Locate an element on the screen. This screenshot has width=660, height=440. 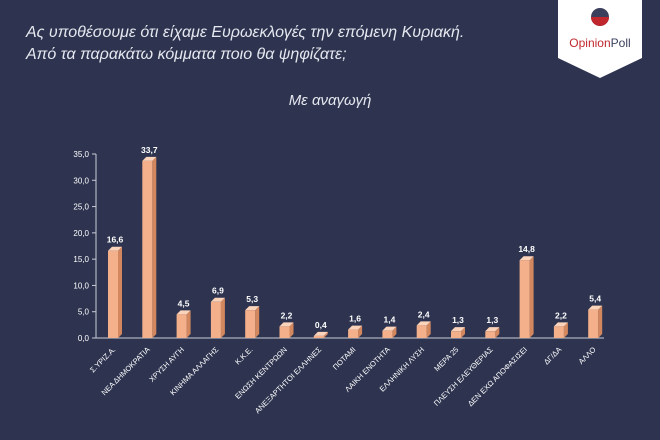
y-tick-label: 0,0 is located at coordinates (84, 338).